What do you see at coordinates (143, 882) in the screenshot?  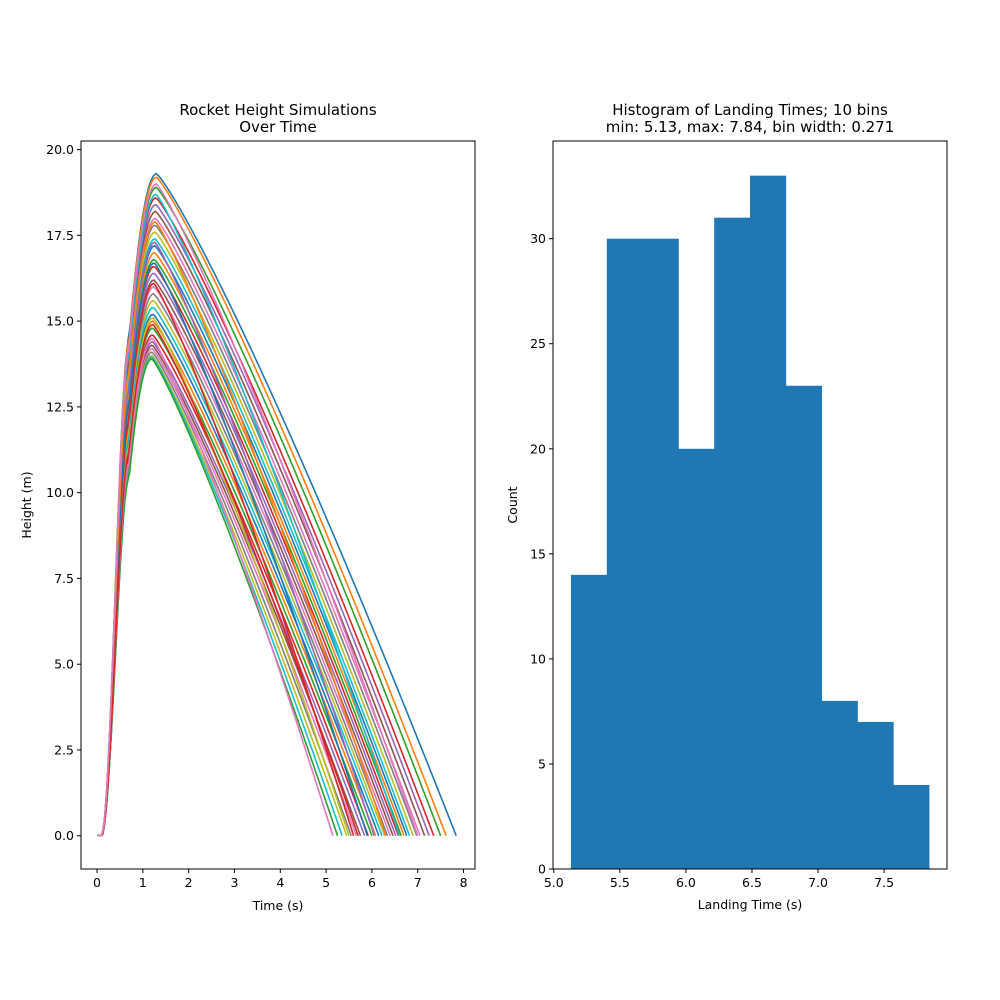 I see `left-x-tick-label: 1` at bounding box center [143, 882].